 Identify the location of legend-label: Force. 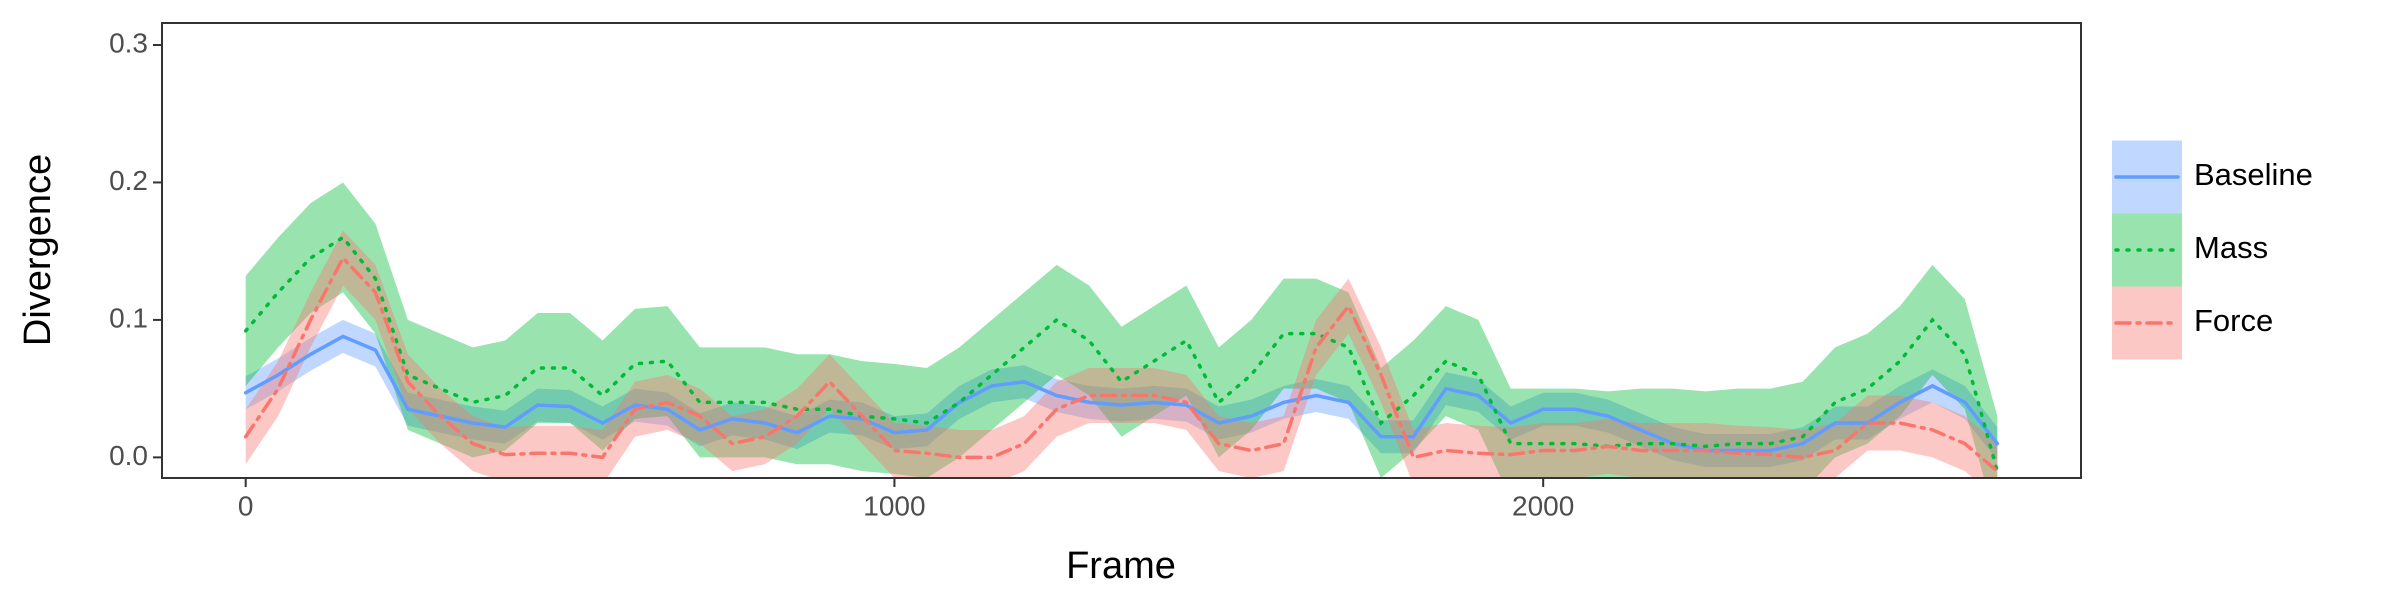
(2233, 320).